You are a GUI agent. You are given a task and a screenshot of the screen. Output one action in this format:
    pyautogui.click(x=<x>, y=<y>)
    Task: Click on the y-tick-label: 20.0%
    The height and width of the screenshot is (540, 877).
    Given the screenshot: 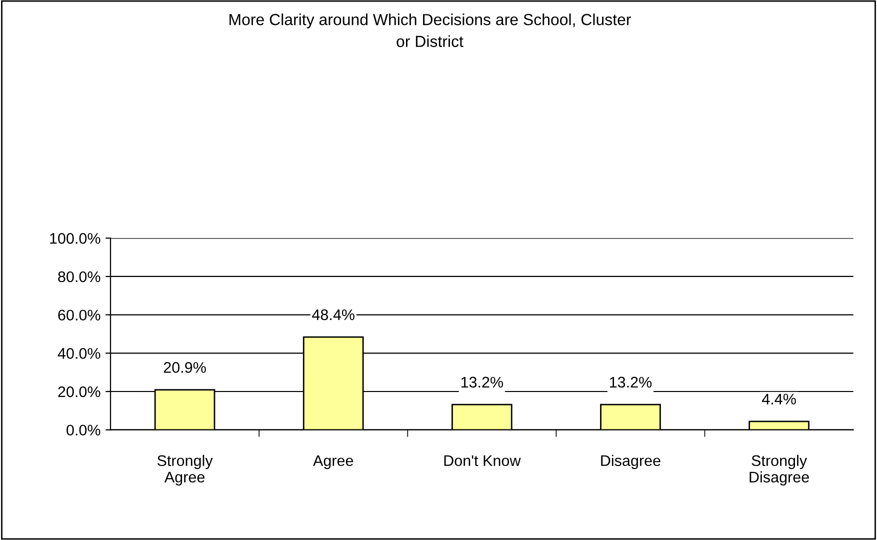 What is the action you would take?
    pyautogui.click(x=79, y=392)
    